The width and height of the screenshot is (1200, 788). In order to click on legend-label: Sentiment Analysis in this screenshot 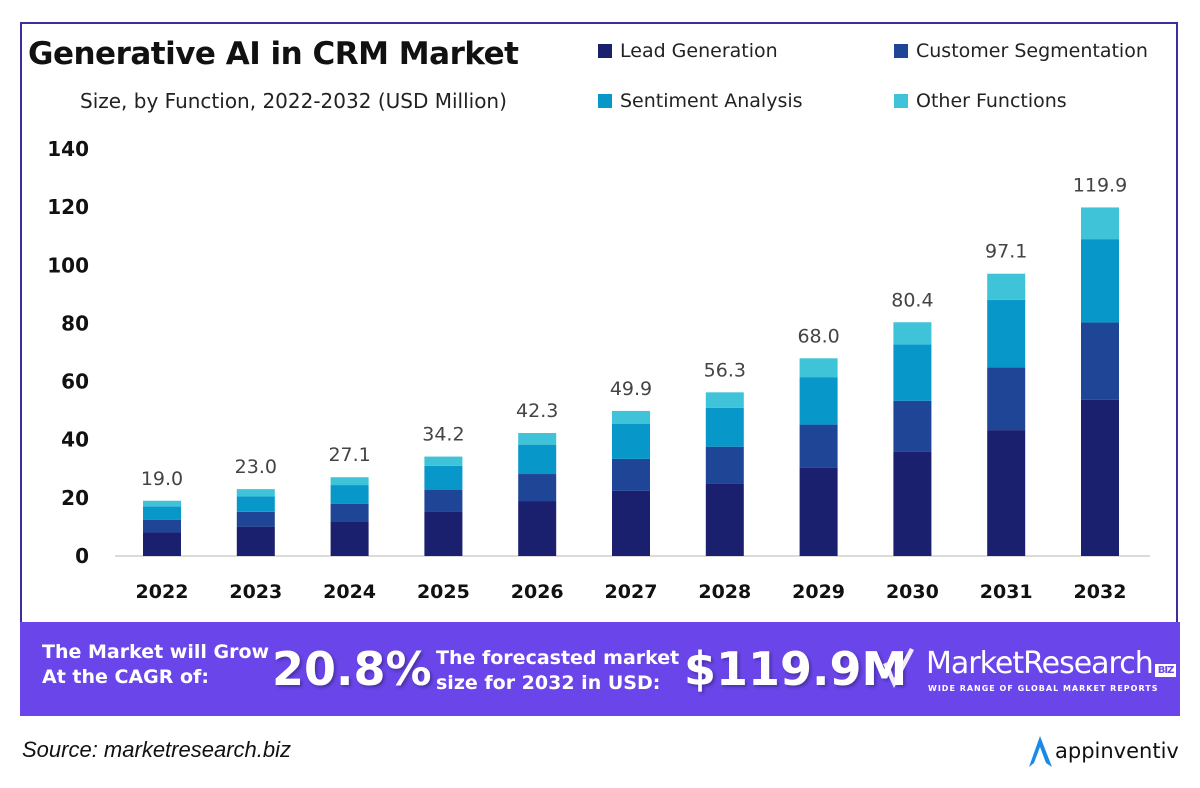, I will do `click(711, 101)`.